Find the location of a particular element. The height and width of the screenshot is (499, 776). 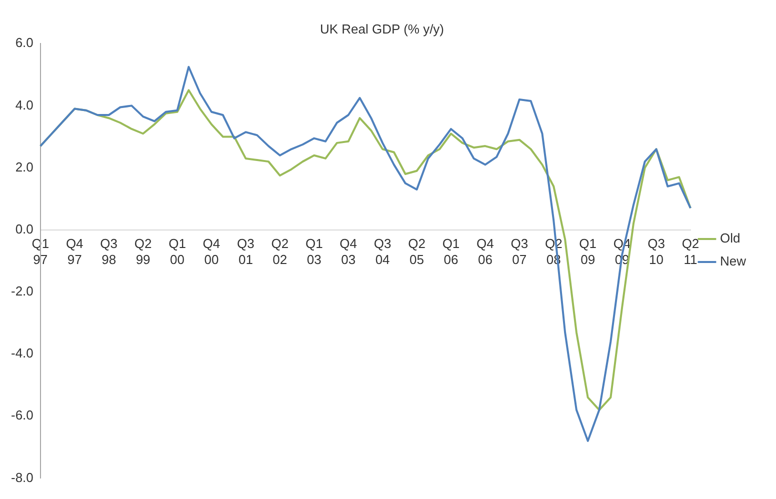

x-tick-label: Q2 05 is located at coordinates (417, 251).